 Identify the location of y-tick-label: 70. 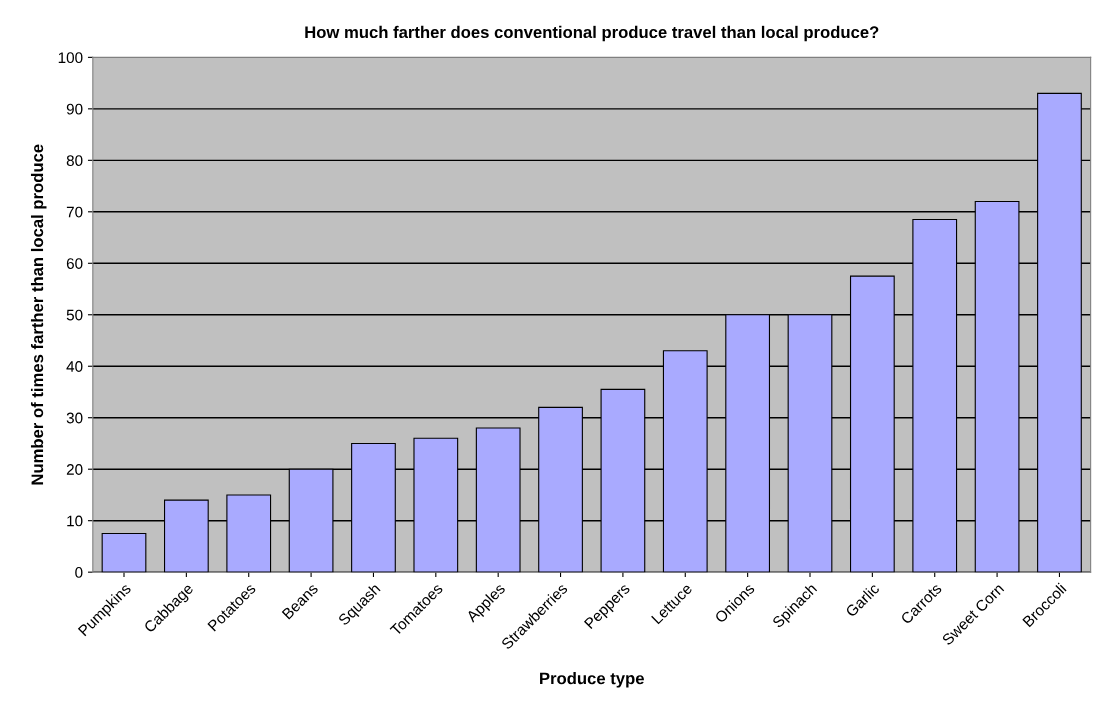
(74, 212).